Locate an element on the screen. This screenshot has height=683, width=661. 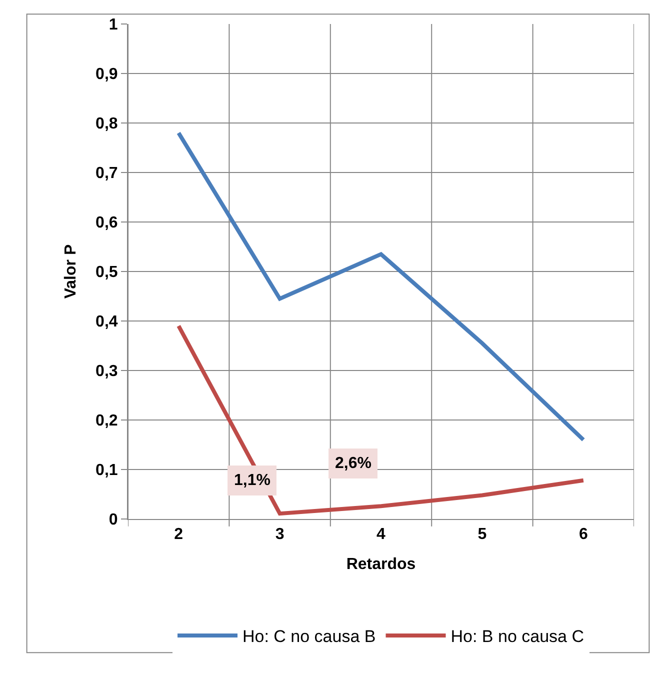
y-tick-label: 0,9 is located at coordinates (107, 75).